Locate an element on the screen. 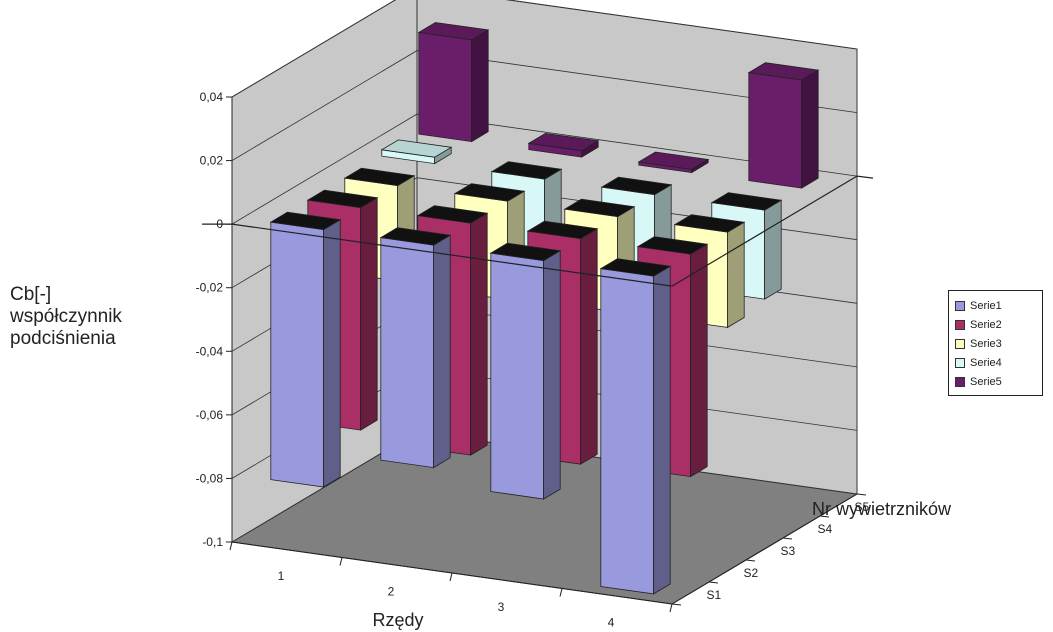  x-tick-label: 1 is located at coordinates (281, 576).